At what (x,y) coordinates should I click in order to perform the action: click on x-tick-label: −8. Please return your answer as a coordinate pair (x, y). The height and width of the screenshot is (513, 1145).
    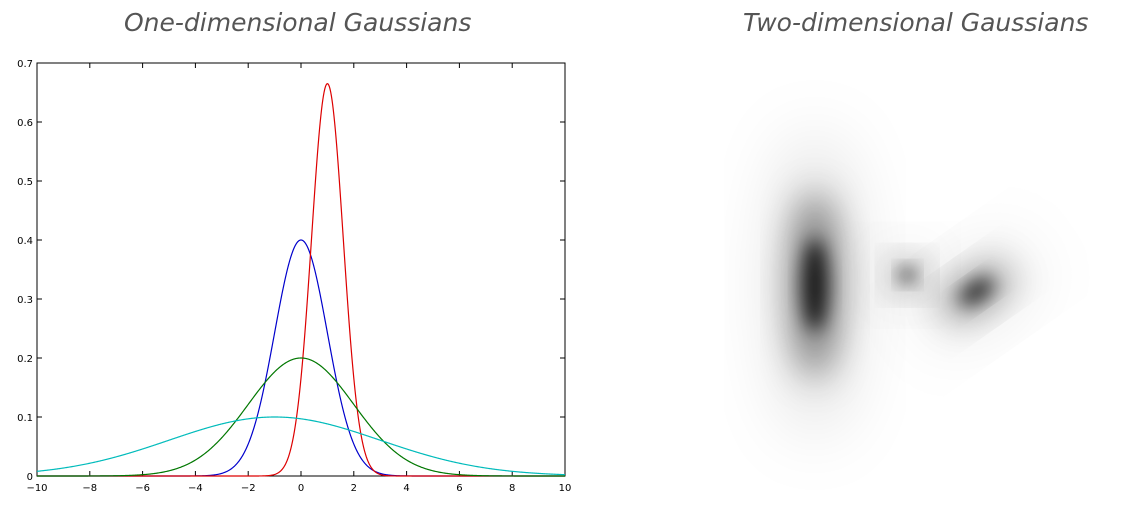
    Looking at the image, I should click on (89, 488).